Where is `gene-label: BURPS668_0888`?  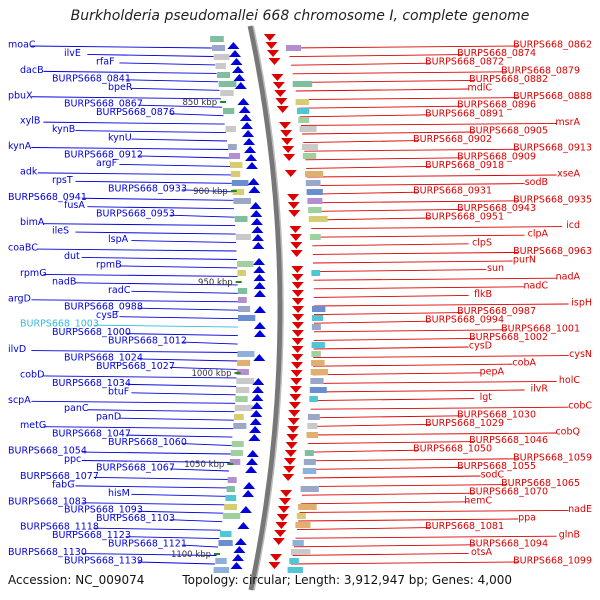 gene-label: BURPS668_0888 is located at coordinates (552, 96).